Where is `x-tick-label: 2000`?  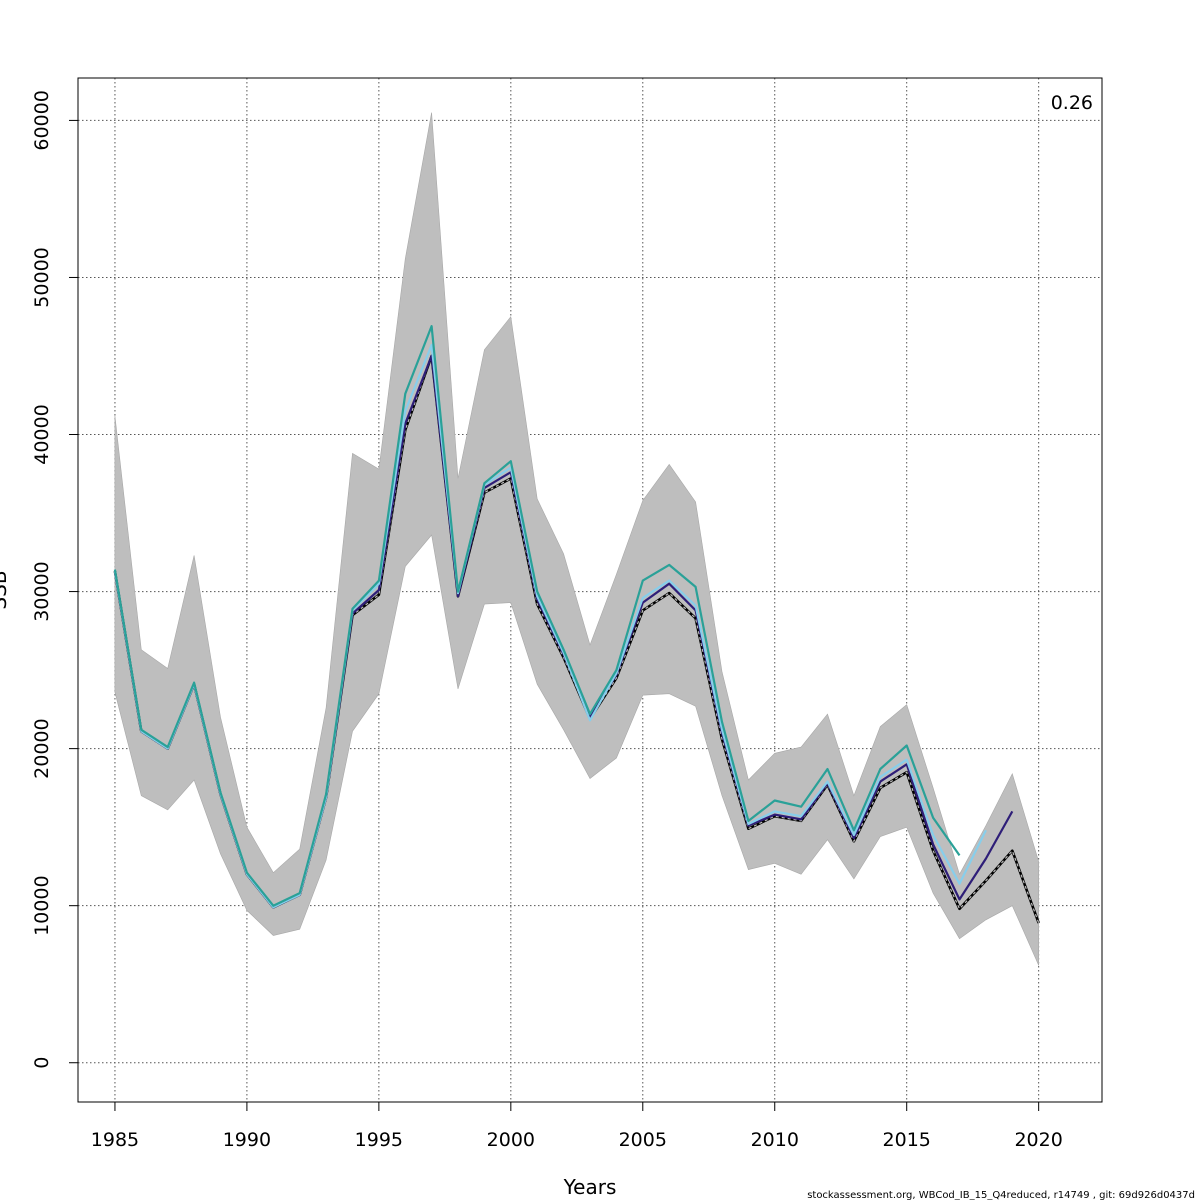 x-tick-label: 2000 is located at coordinates (511, 1140).